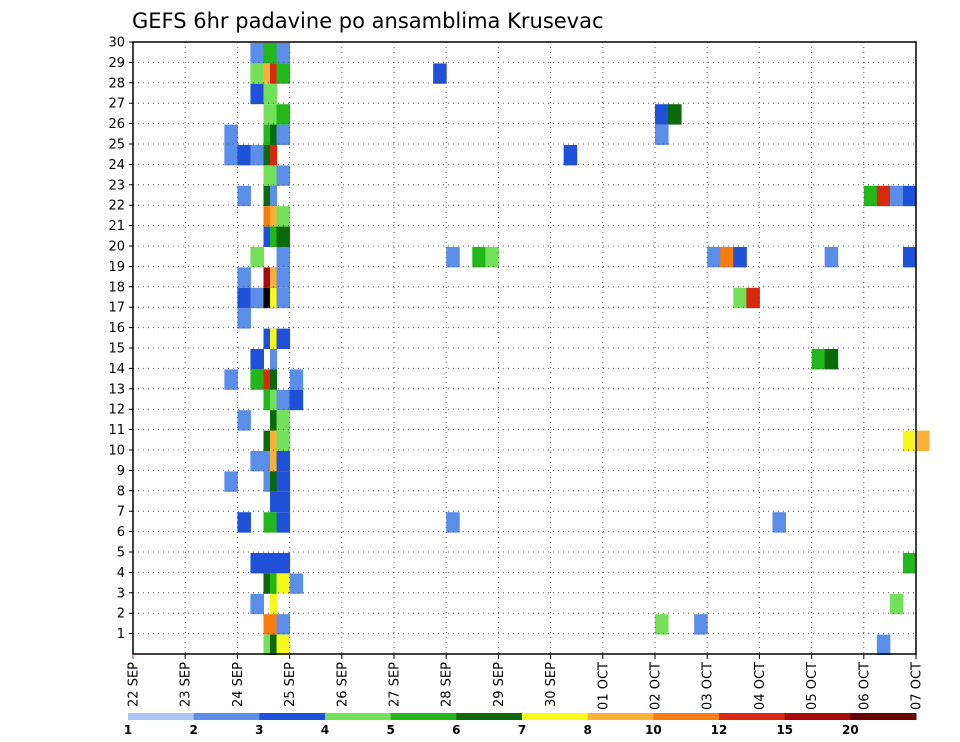 This screenshot has width=960, height=742. Describe the element at coordinates (116, 165) in the screenshot. I see `y-tick-label: 24` at that location.